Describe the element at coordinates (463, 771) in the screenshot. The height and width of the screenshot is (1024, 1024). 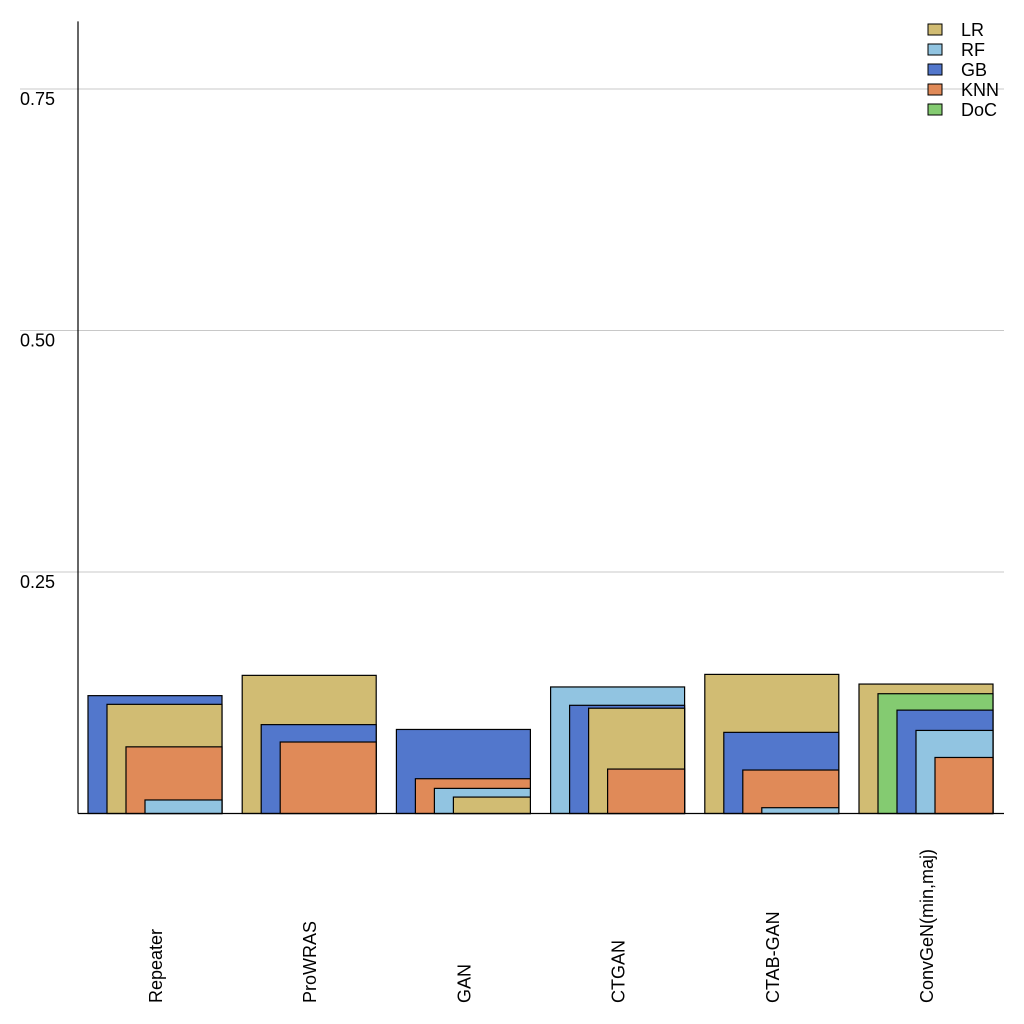
I see `bar-group-gan` at that location.